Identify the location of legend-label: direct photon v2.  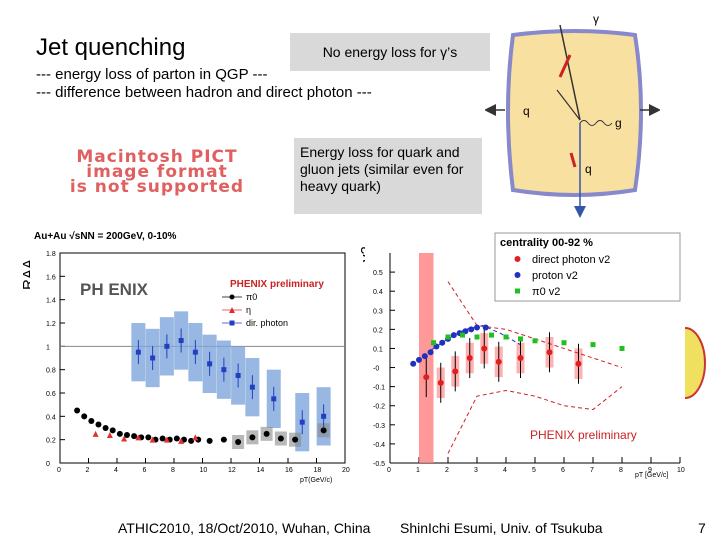
(571, 260).